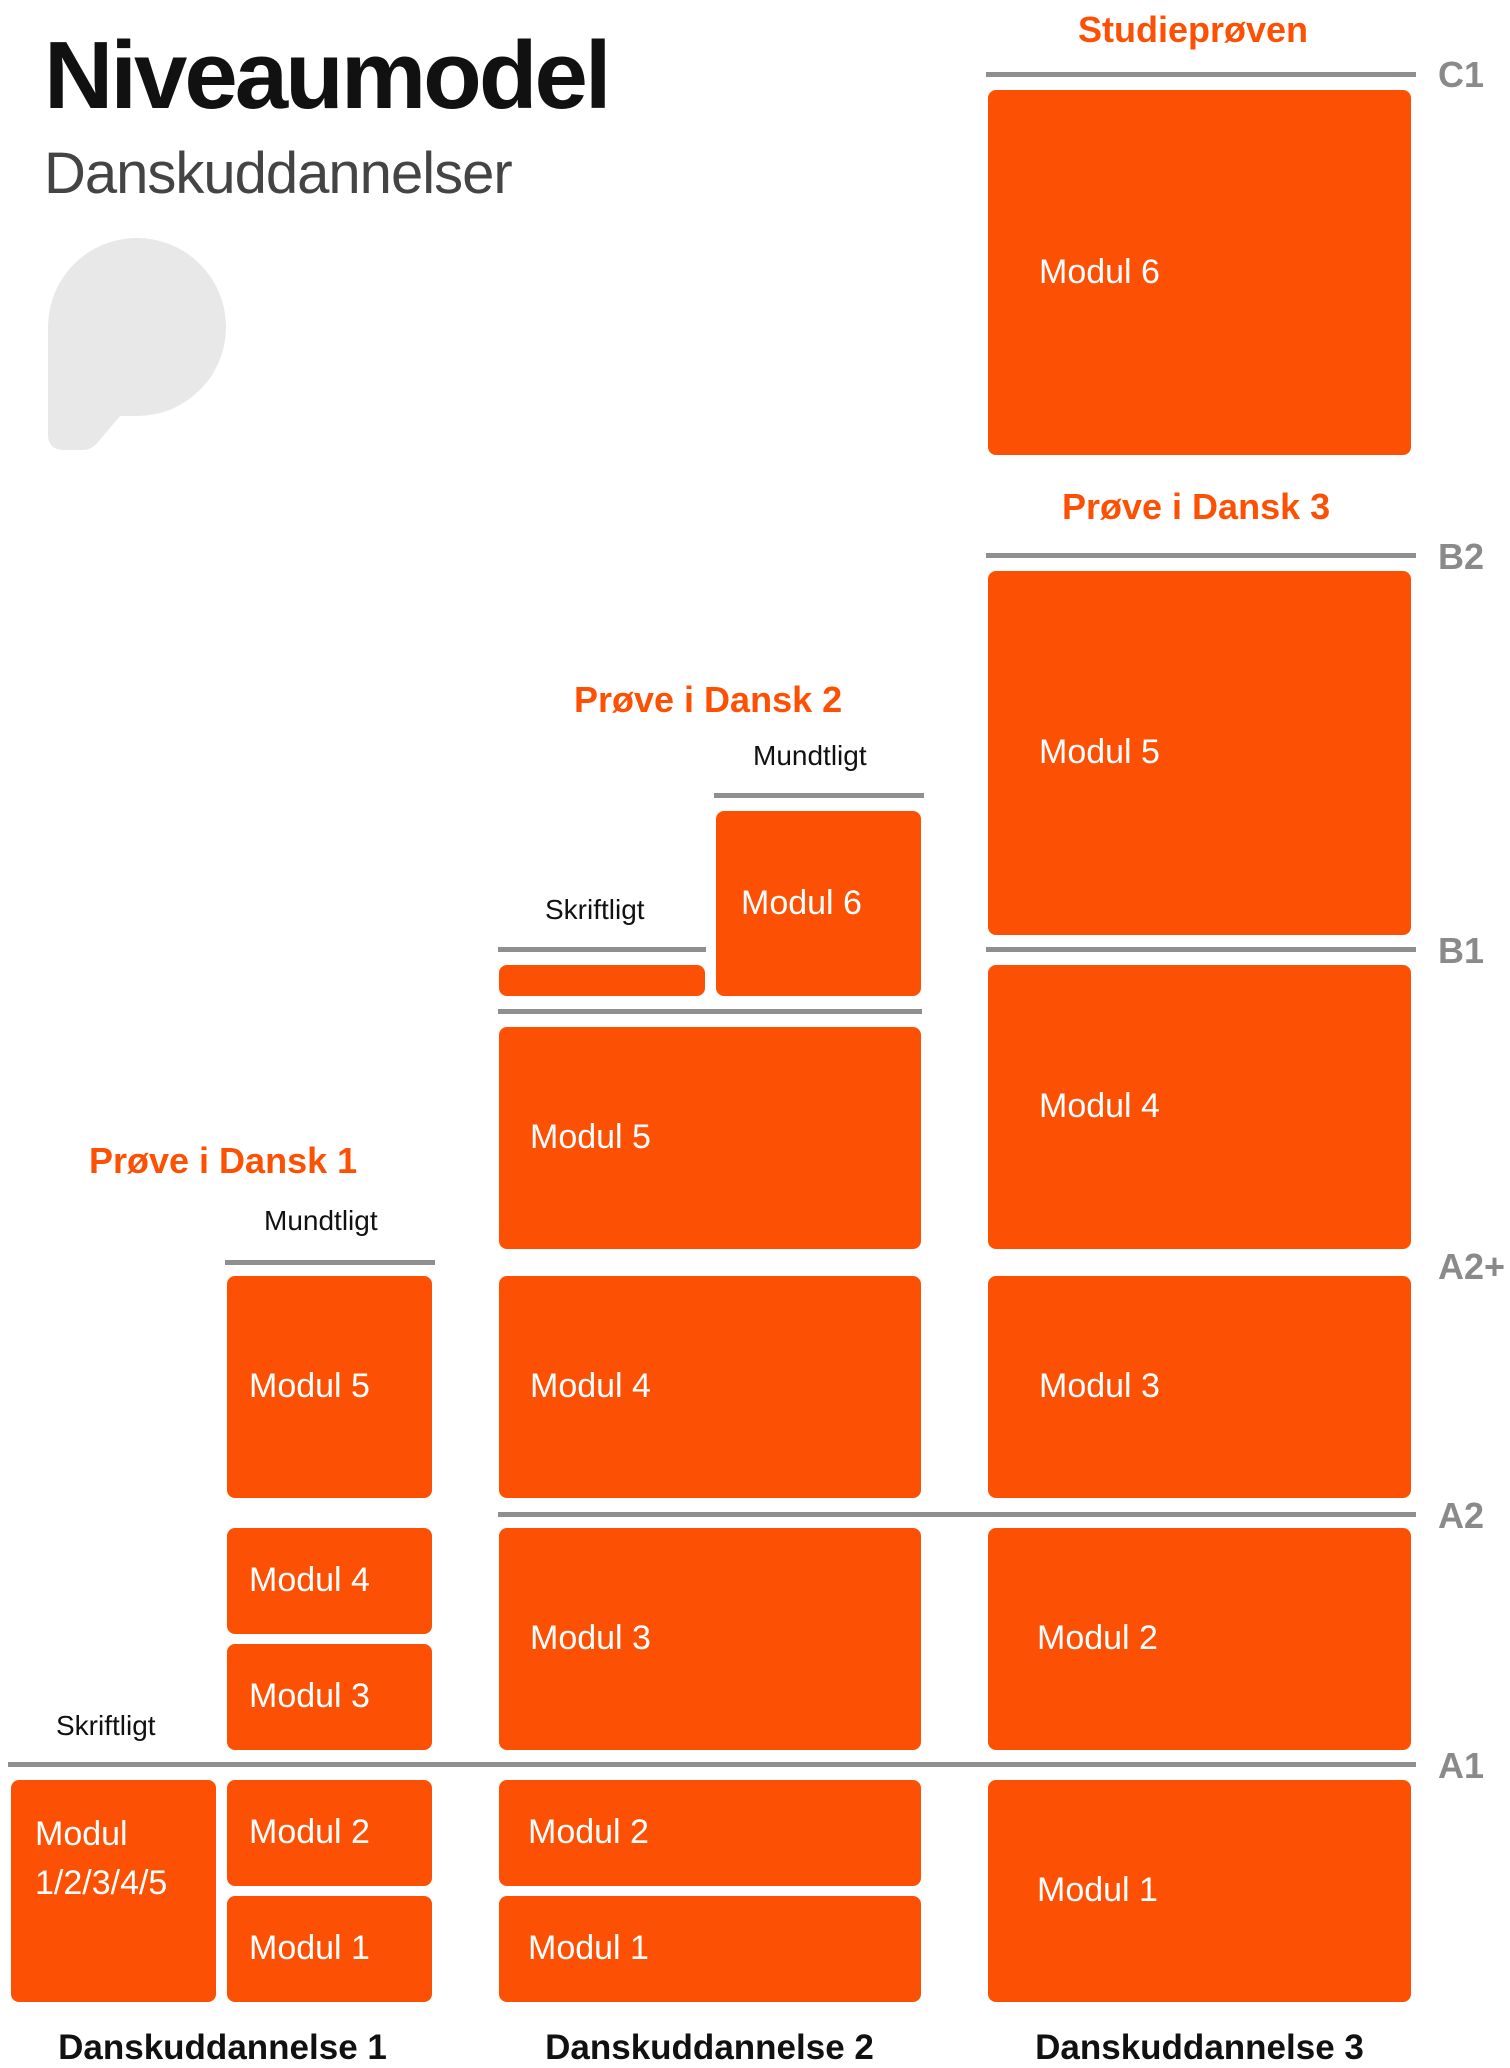  What do you see at coordinates (708, 699) in the screenshot?
I see `exam-dansk2: Prøve i Dansk 2` at bounding box center [708, 699].